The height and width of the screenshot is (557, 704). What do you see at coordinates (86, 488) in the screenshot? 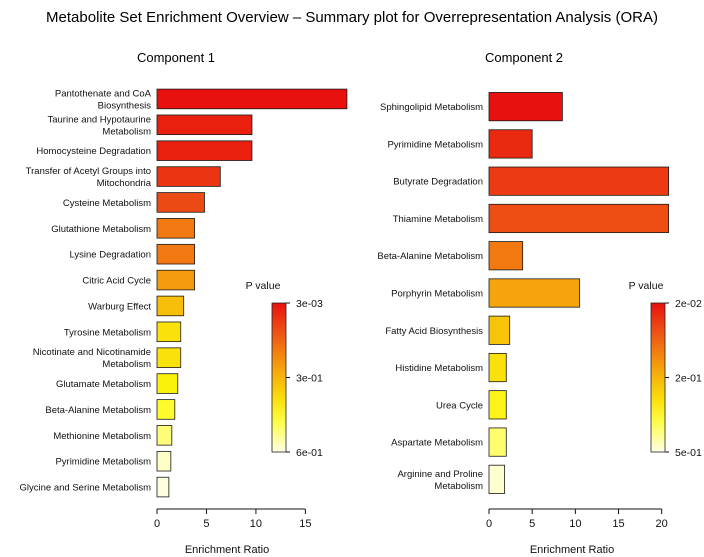
I see `category-label: Glycine and Serine Metabolism` at bounding box center [86, 488].